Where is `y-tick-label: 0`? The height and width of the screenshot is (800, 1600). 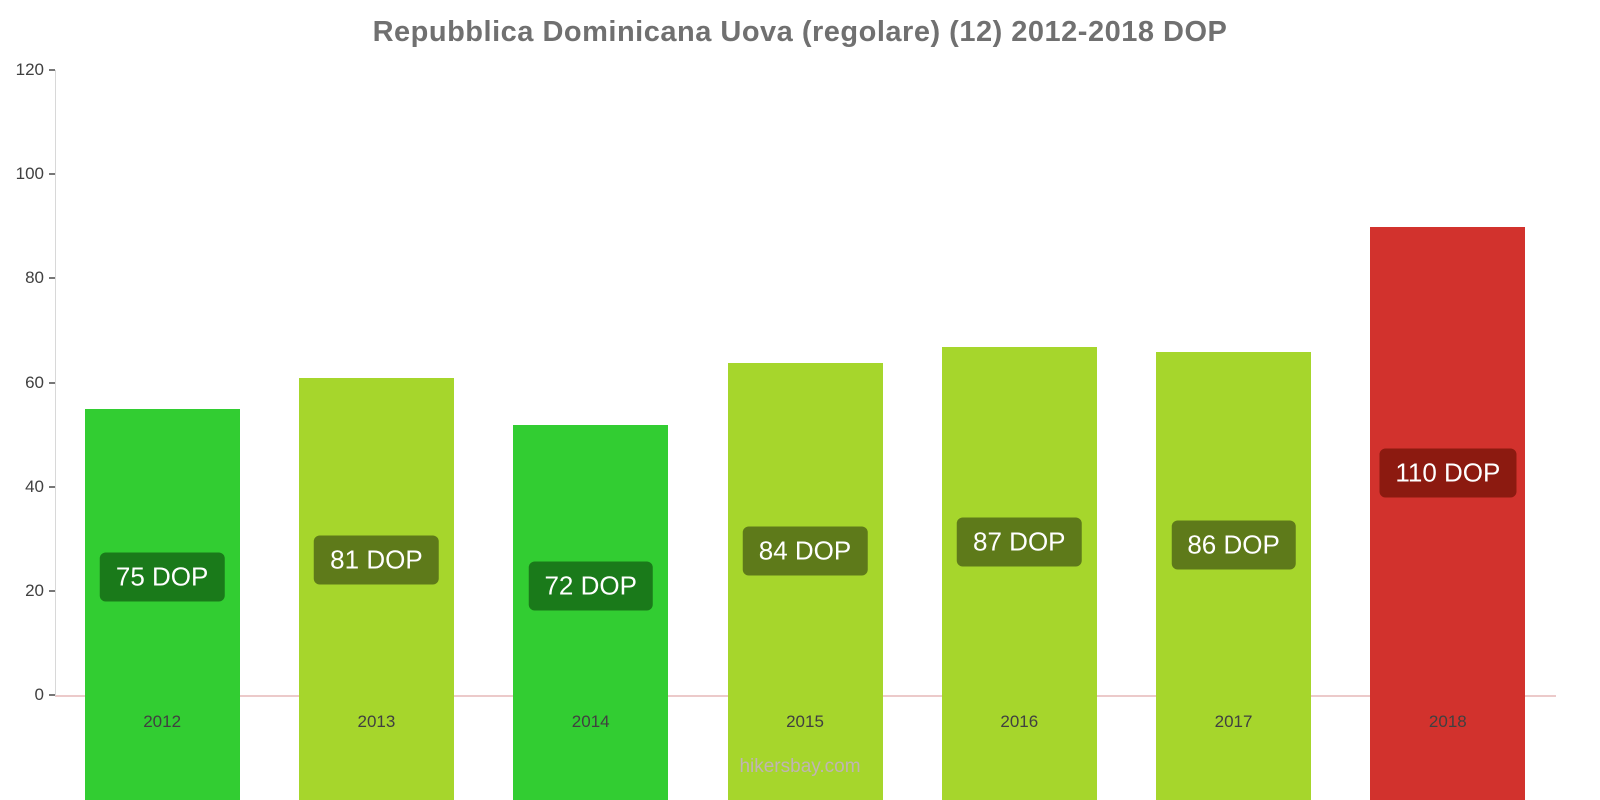
y-tick-label: 0 is located at coordinates (39, 694).